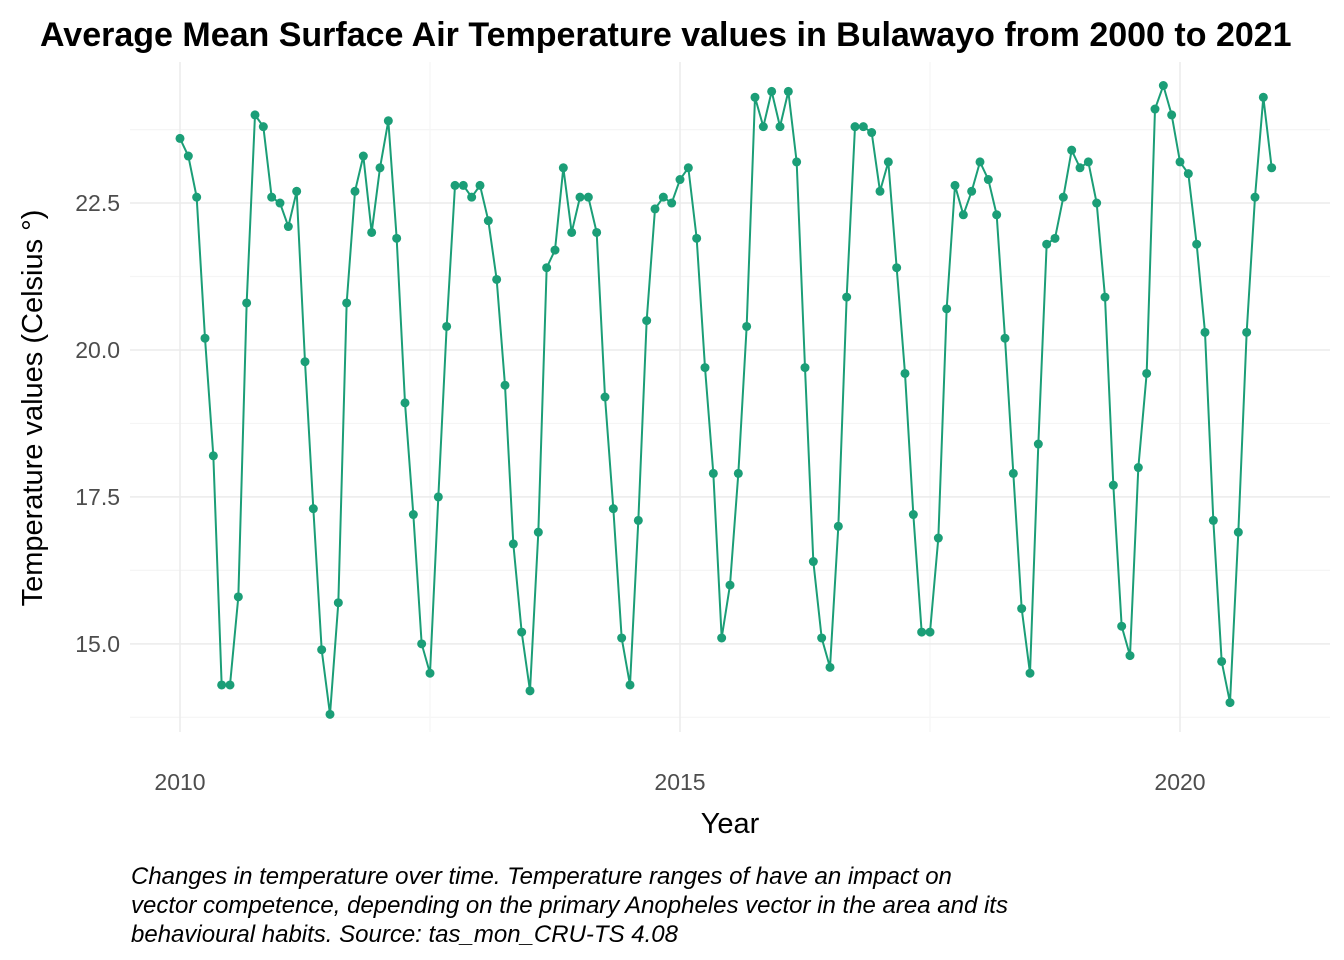 The height and width of the screenshot is (960, 1344). I want to click on x-axis-label: Year, so click(730, 824).